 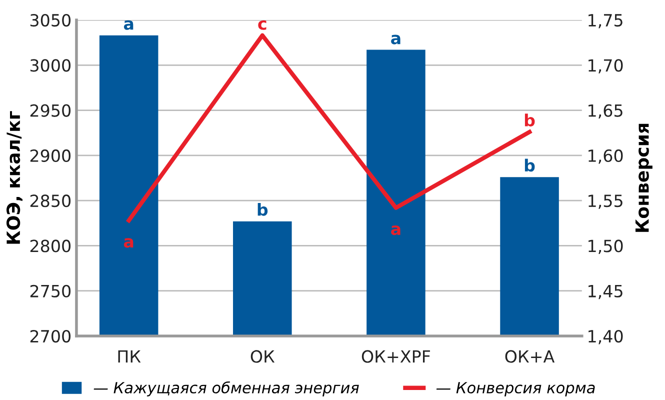 I want to click on y-tick-label: 2800, so click(x=50, y=246).